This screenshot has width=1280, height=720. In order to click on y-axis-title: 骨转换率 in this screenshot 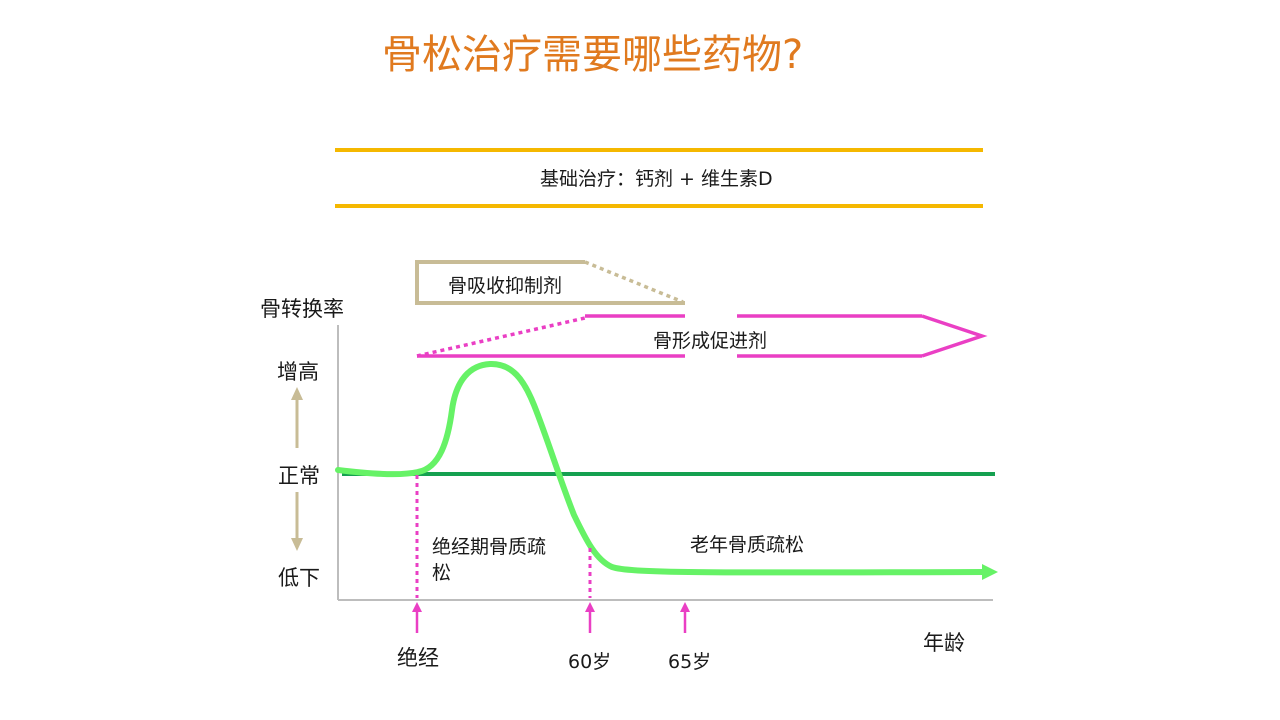, I will do `click(302, 309)`.